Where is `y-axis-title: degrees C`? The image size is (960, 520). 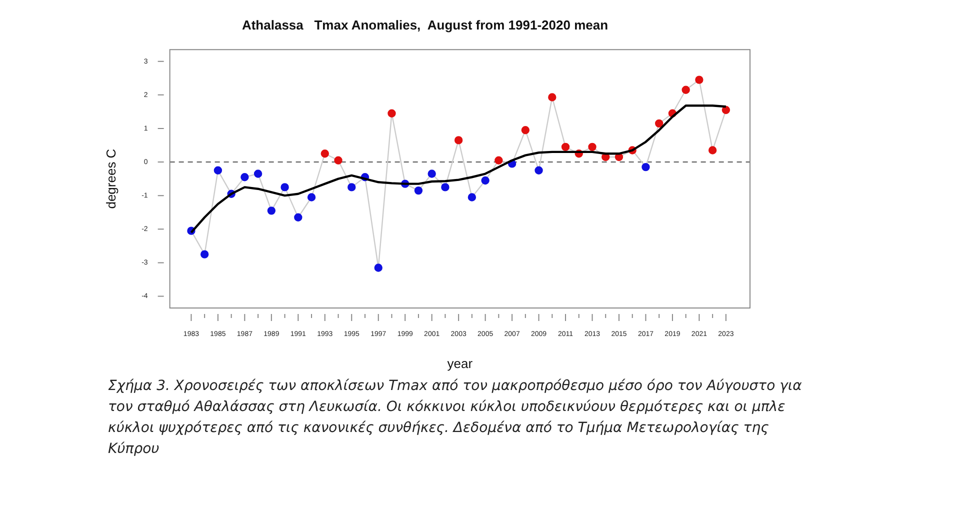
y-axis-title: degrees C is located at coordinates (110, 178).